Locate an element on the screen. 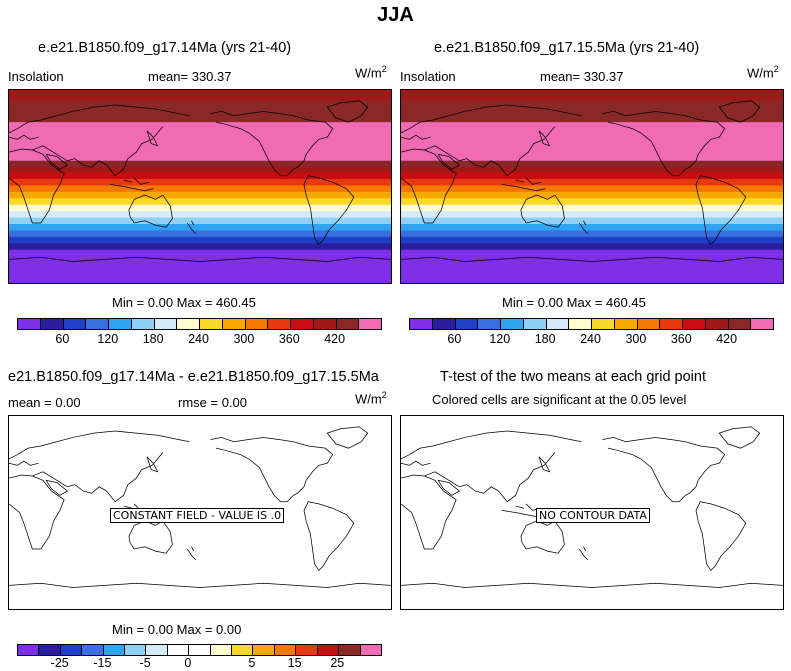  panel-2-title: e.e21.B1850.f09_g17.15.5Ma (yrs 21-40) is located at coordinates (567, 48).